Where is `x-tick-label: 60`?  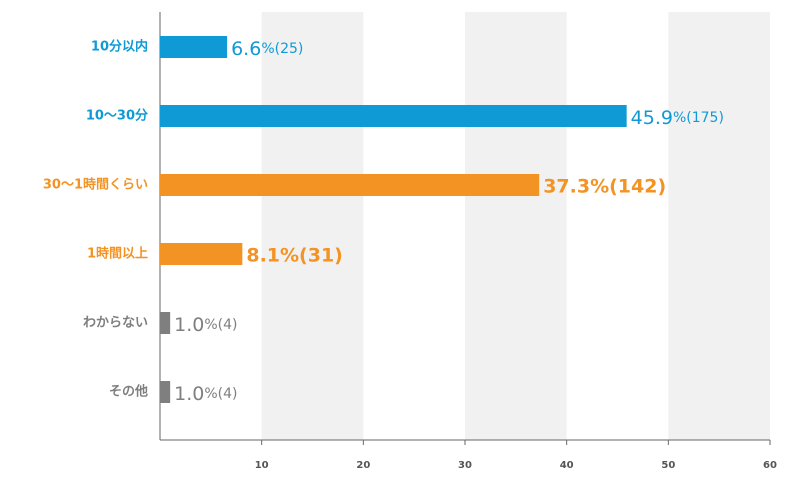
x-tick-label: 60 is located at coordinates (770, 465).